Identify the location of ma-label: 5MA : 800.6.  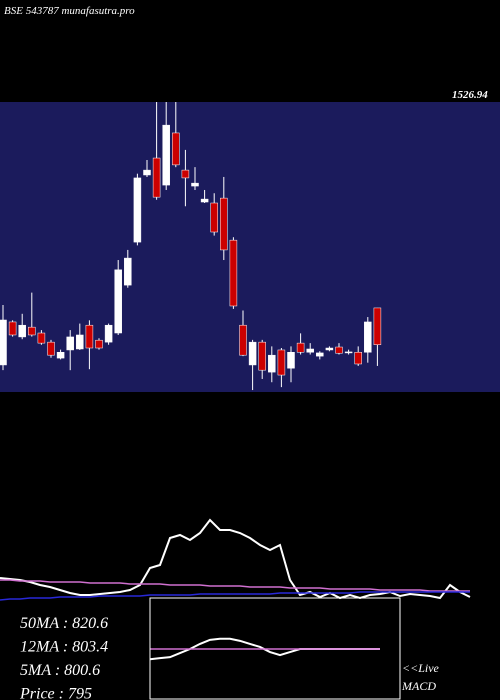
(60, 670).